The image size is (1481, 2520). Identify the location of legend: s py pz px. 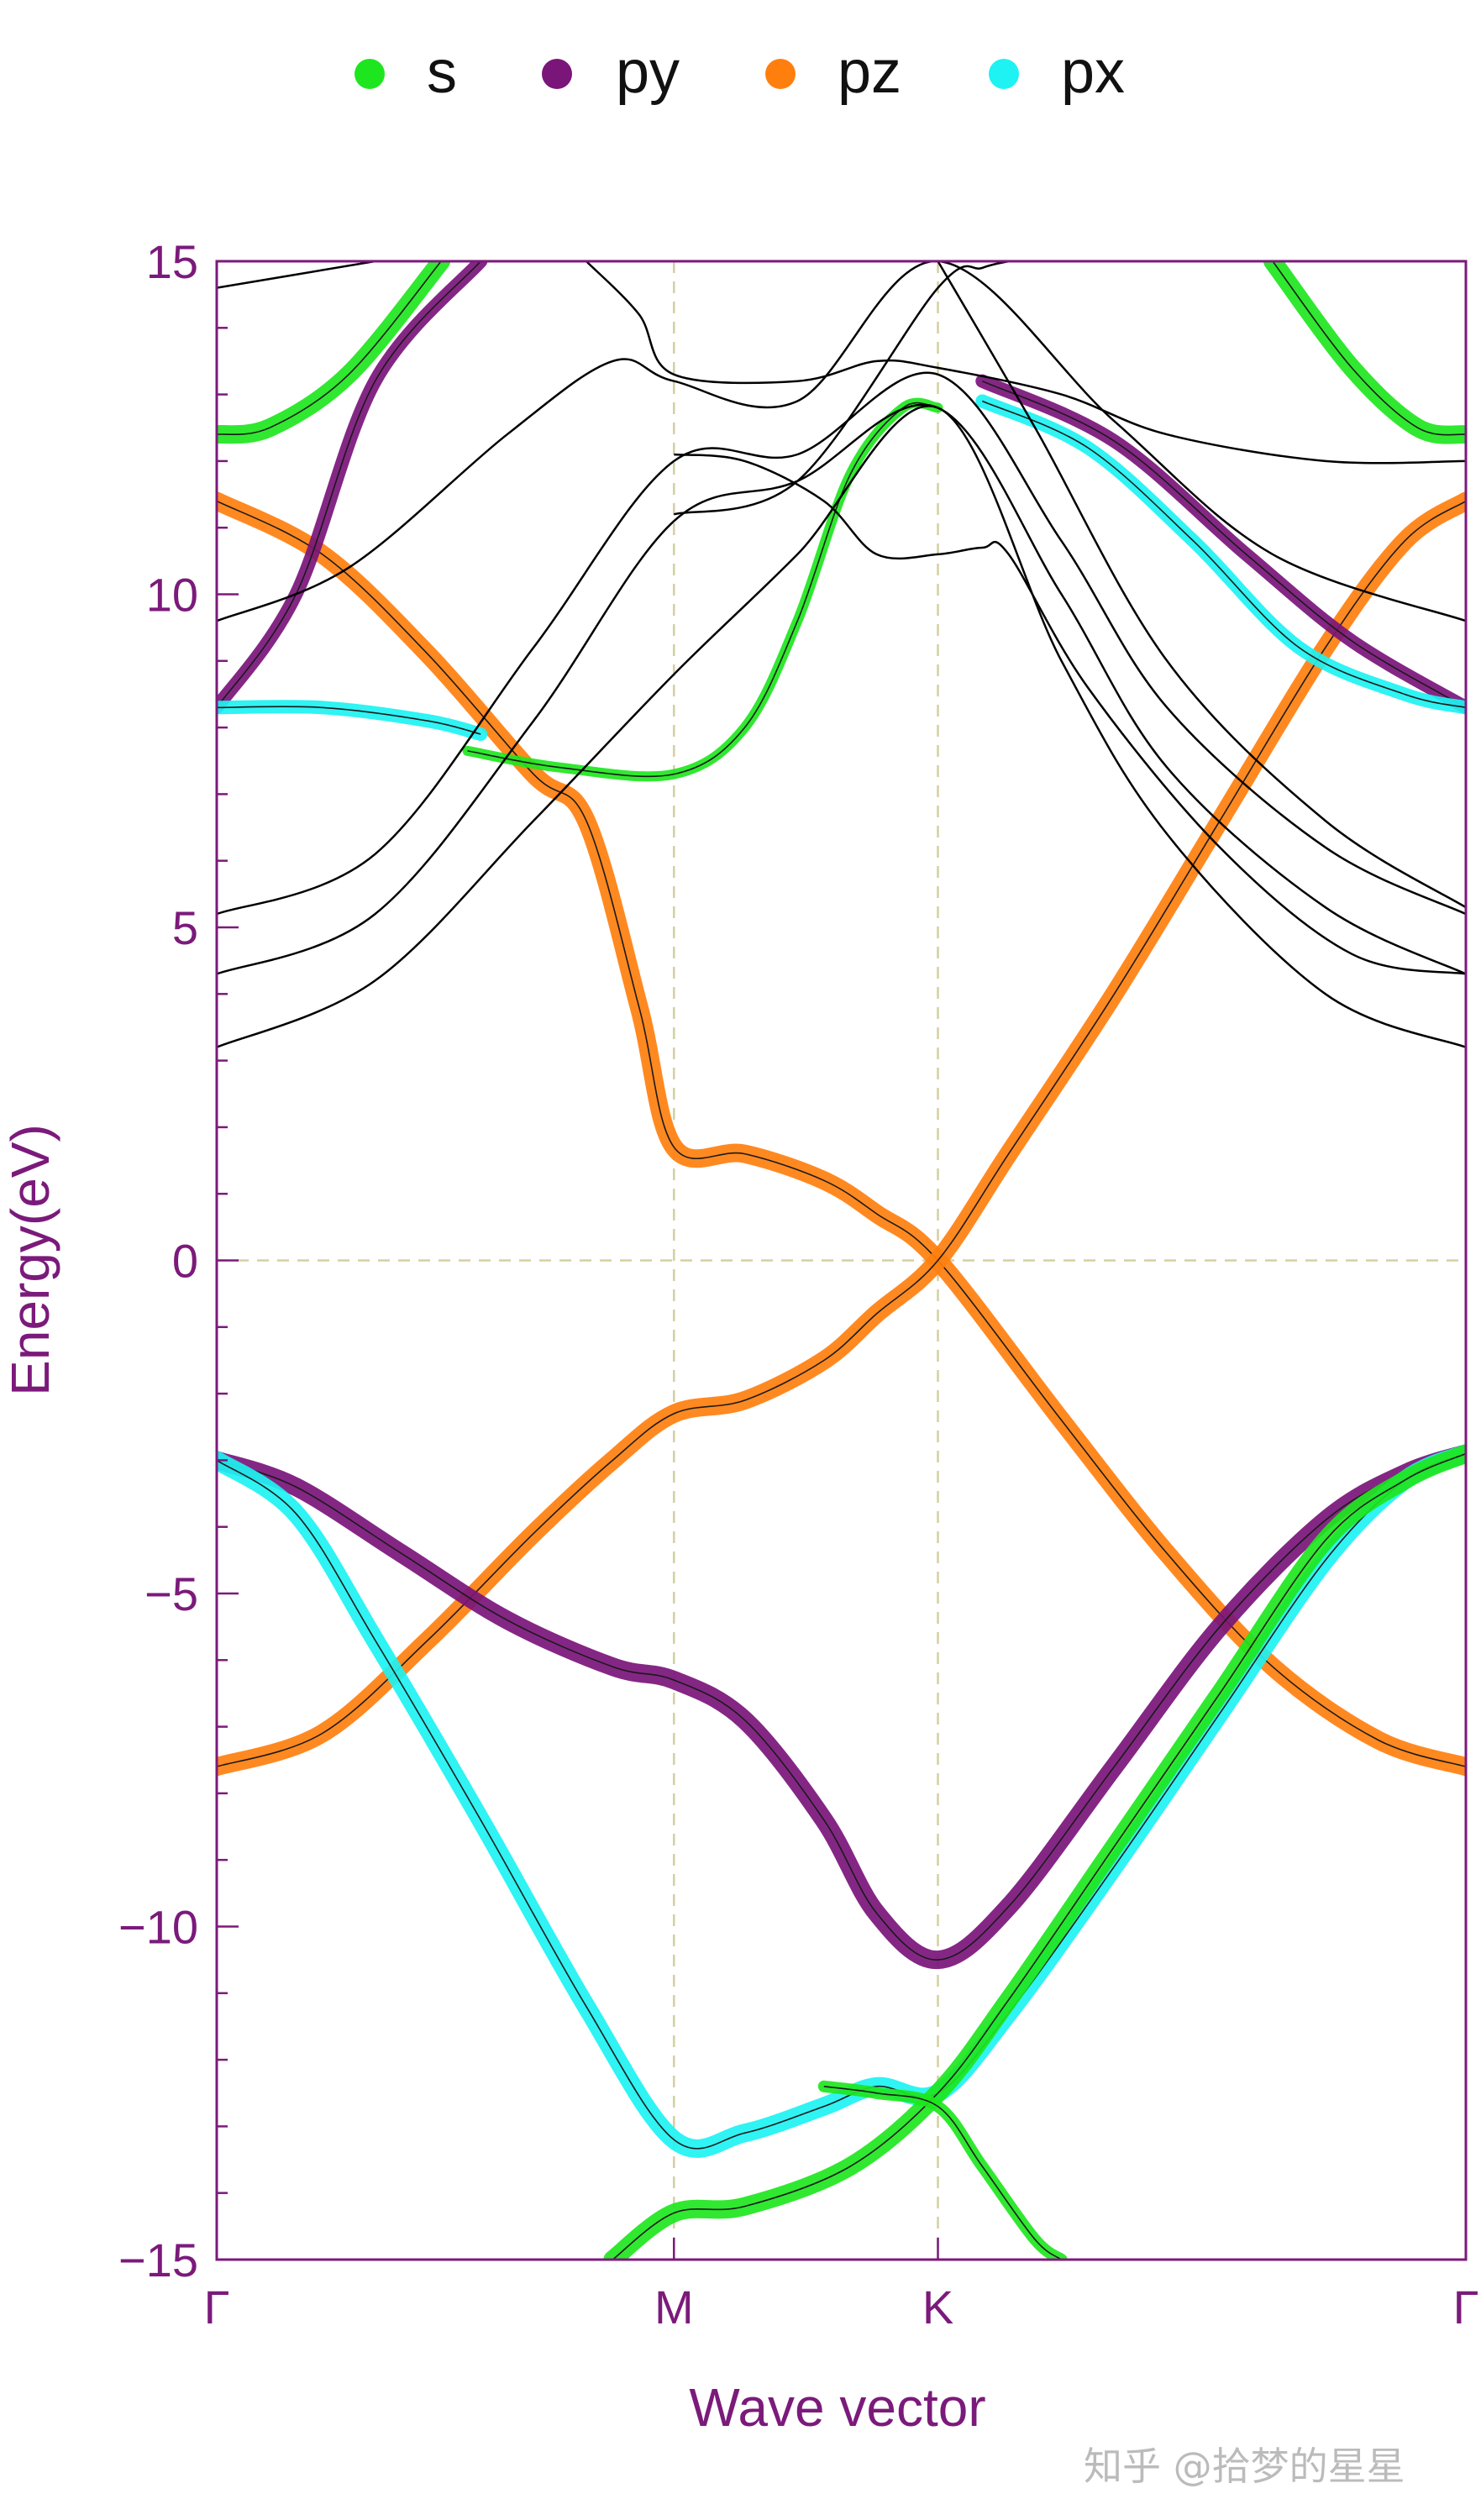
(739, 72).